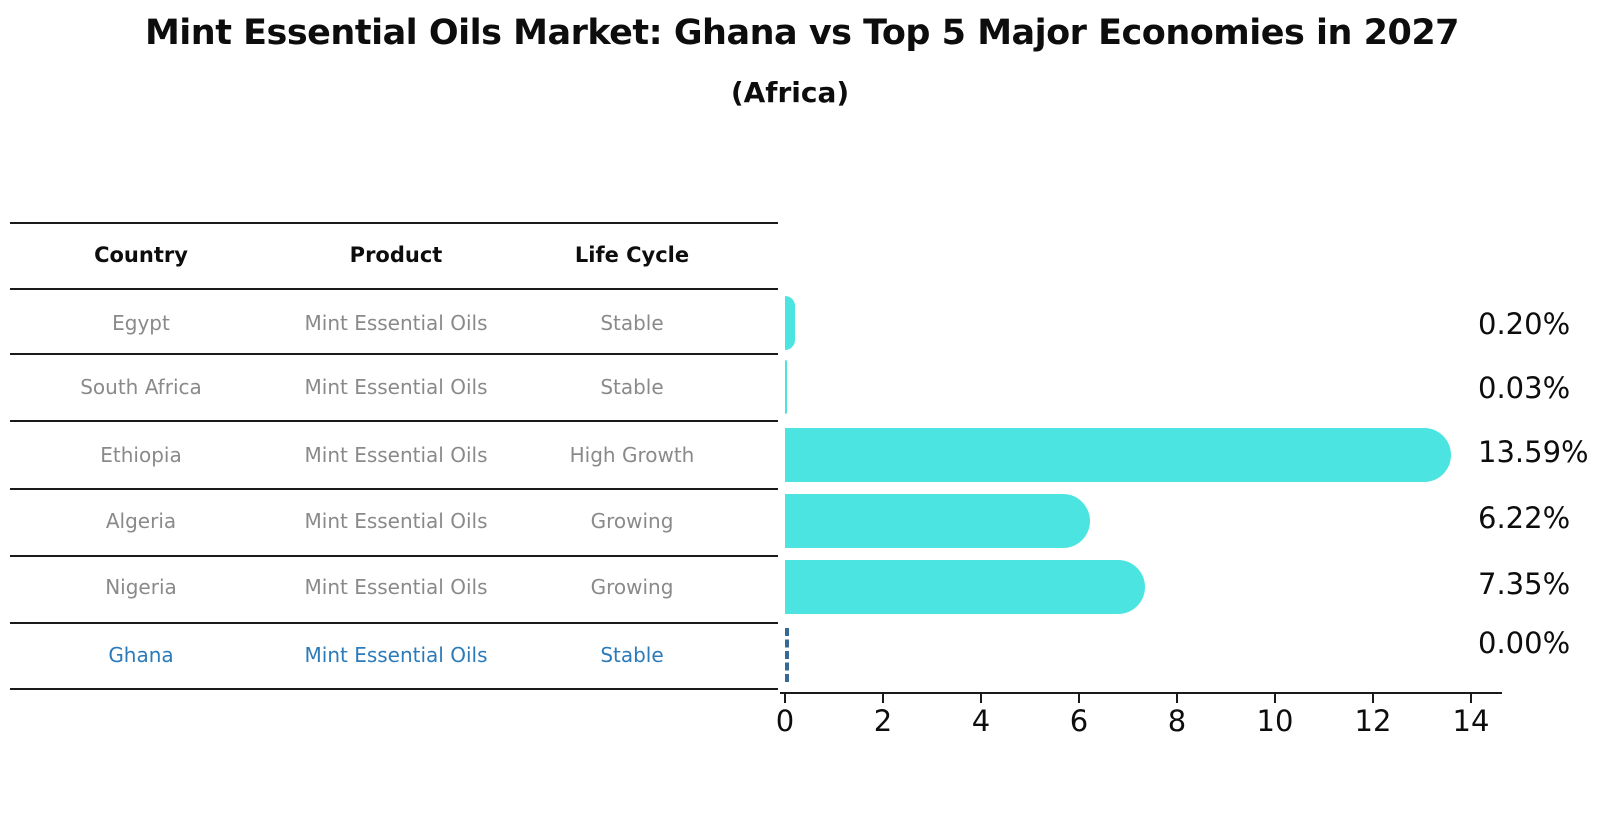 This screenshot has height=823, width=1604. What do you see at coordinates (787, 655) in the screenshot?
I see `ghana-zero-marker` at bounding box center [787, 655].